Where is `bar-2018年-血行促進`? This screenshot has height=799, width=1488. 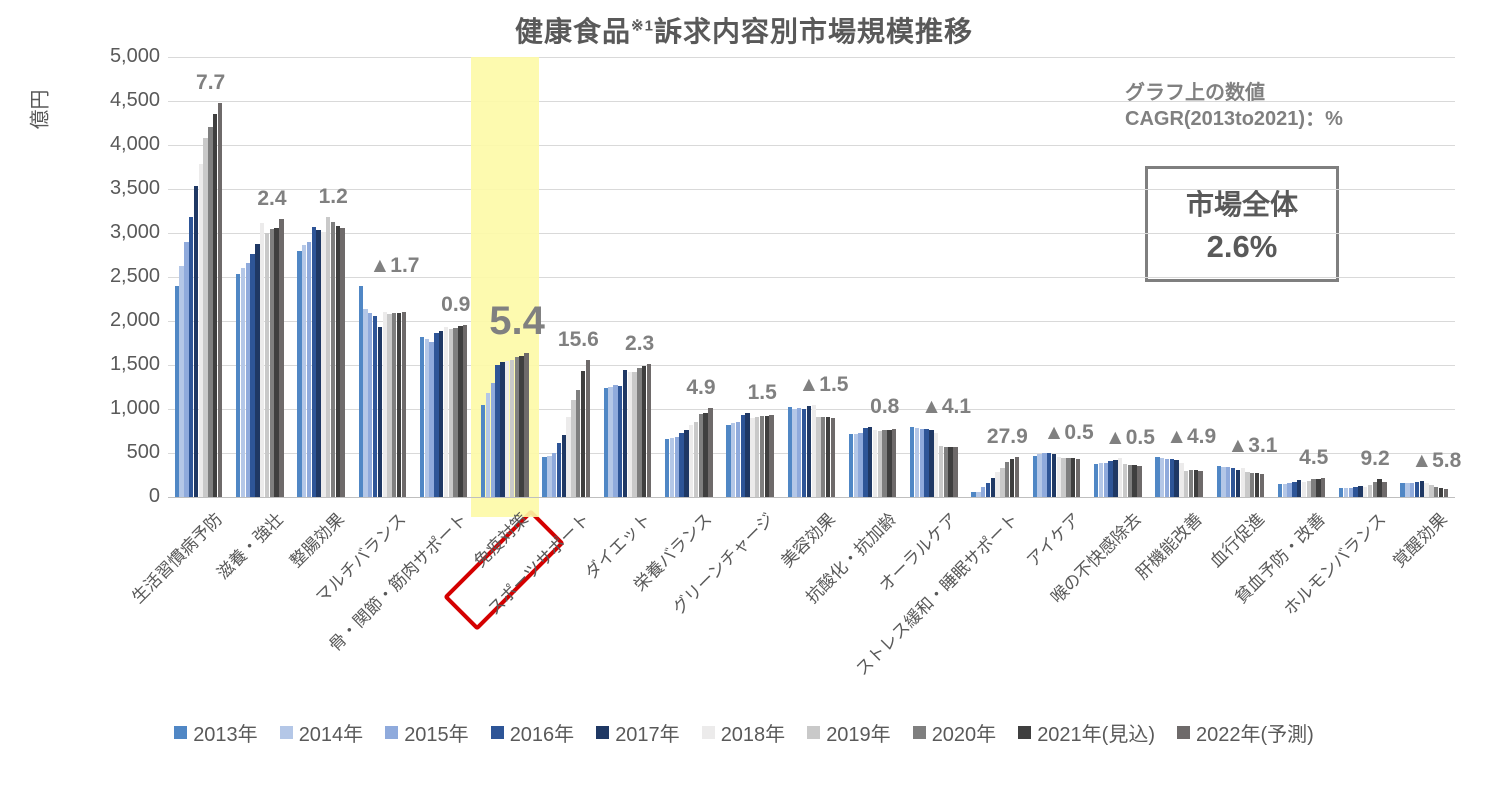
bar-2018年-血行促進 is located at coordinates (1242, 482).